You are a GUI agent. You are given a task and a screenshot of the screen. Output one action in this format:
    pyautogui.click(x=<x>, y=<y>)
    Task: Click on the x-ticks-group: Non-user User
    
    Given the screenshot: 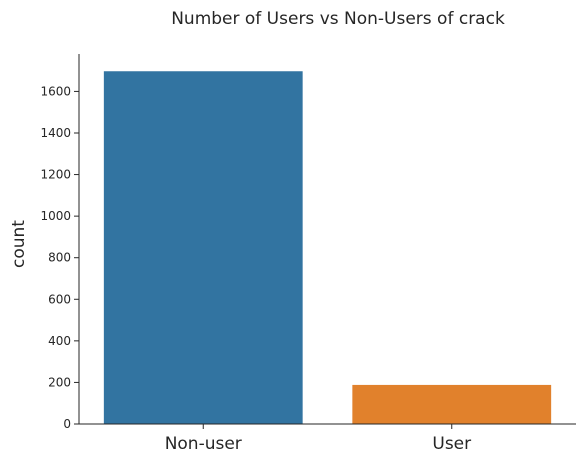 What is the action you would take?
    pyautogui.click(x=318, y=439)
    